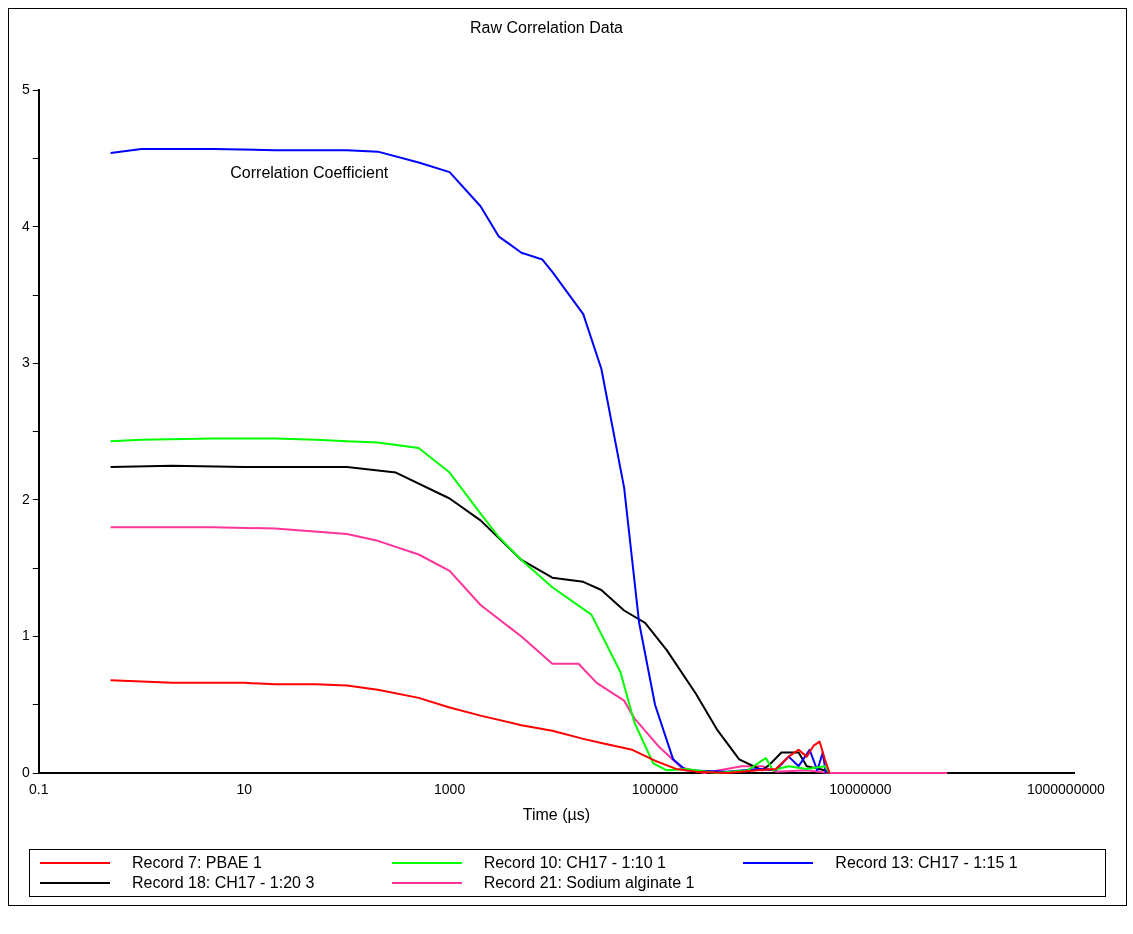 Image resolution: width=1133 pixels, height=934 pixels. I want to click on x-tick-label: 1000, so click(450, 789).